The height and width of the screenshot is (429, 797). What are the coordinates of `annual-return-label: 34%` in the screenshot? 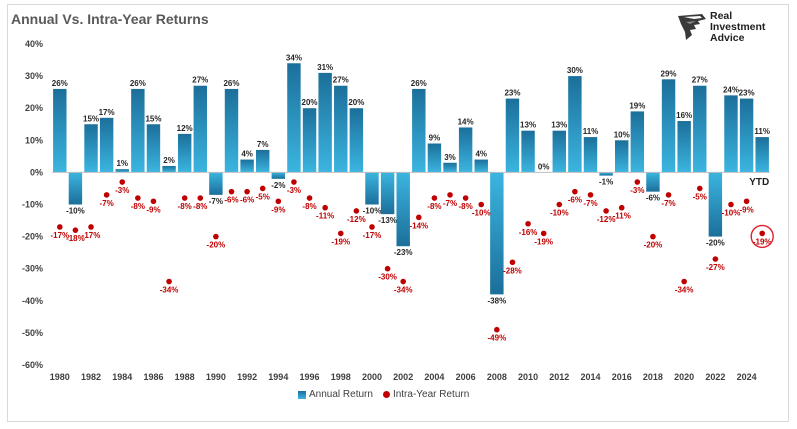 It's located at (294, 57).